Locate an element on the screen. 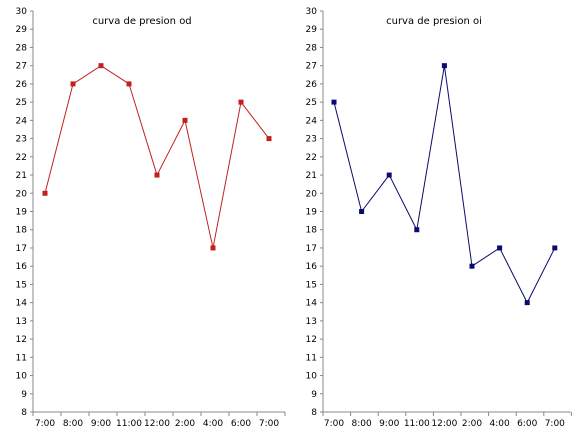 This screenshot has width=581, height=434. chart-title: curva de presion oi is located at coordinates (434, 21).